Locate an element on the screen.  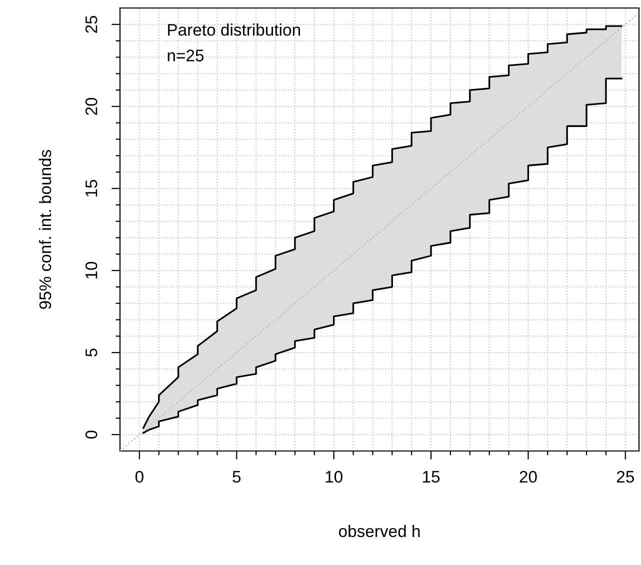
y-tick-label: 15 is located at coordinates (92, 188).